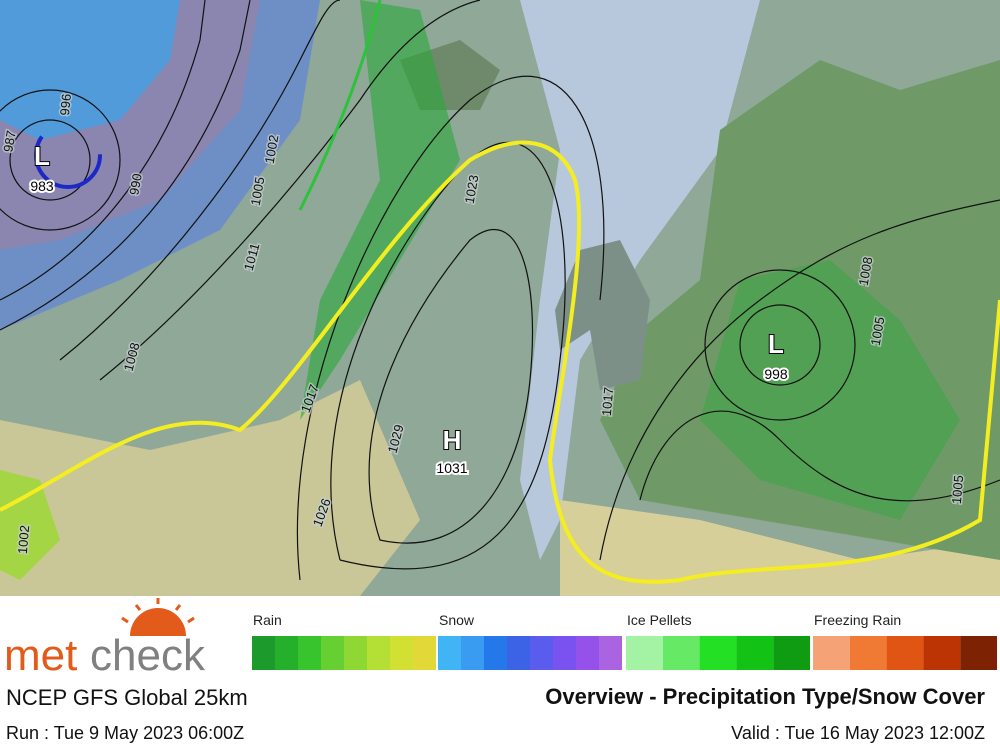 The height and width of the screenshot is (749, 1000). Describe the element at coordinates (452, 440) in the screenshot. I see `pressure-center: H` at that location.